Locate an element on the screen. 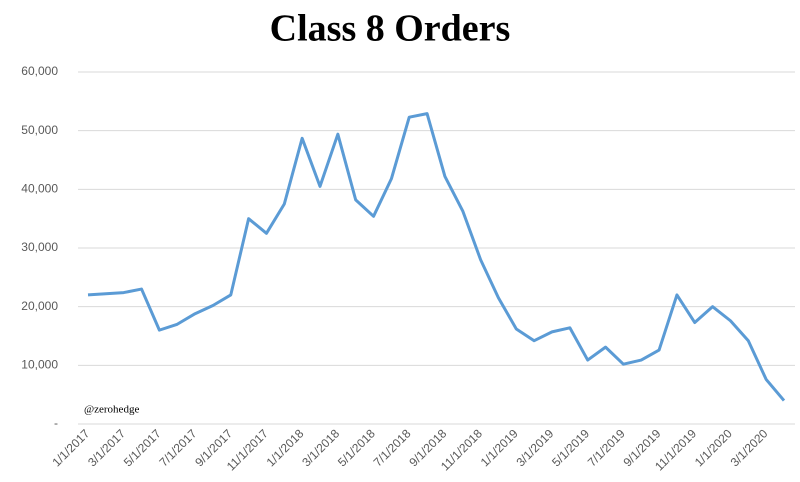 Image resolution: width=800 pixels, height=482 pixels. y-tick-label: 20,000 is located at coordinates (39, 306).